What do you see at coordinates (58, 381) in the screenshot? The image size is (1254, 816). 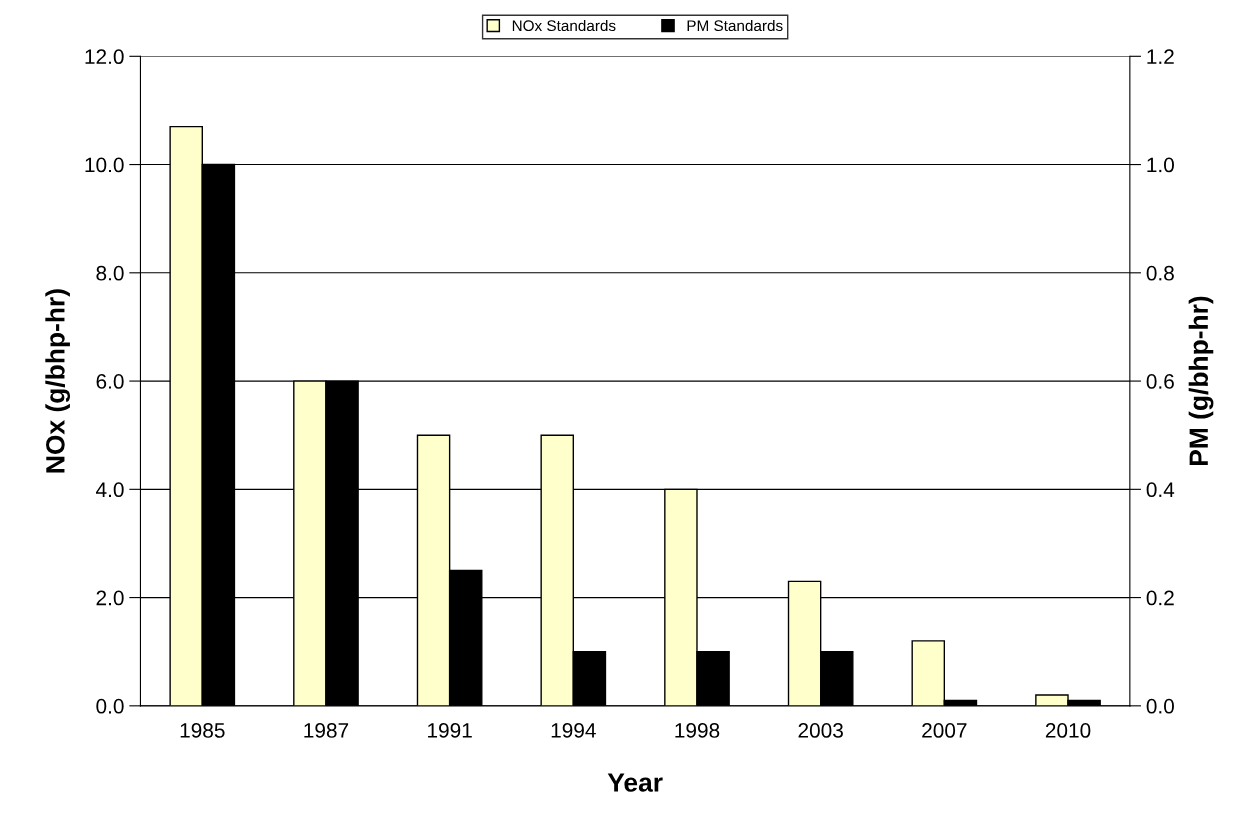 I see `y-axis-title: NOx (g/bhp-hr)` at bounding box center [58, 381].